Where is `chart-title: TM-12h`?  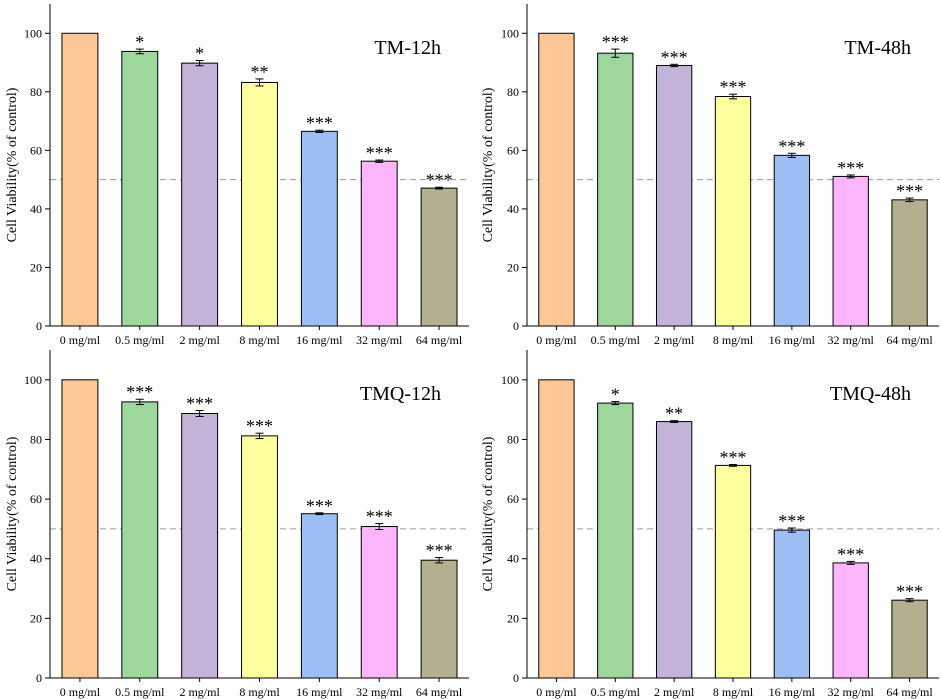
chart-title: TM-12h is located at coordinates (407, 48).